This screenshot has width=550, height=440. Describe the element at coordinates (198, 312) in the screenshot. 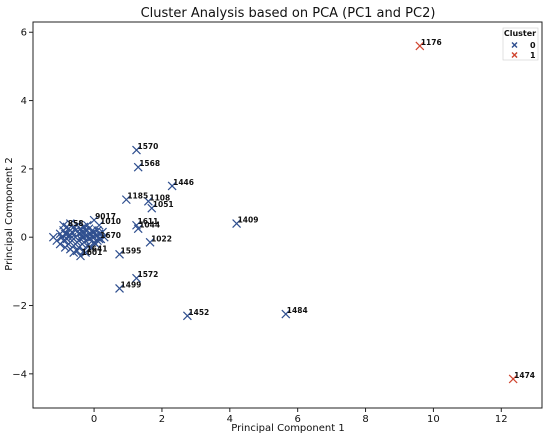

I see `point-label: 1452` at that location.